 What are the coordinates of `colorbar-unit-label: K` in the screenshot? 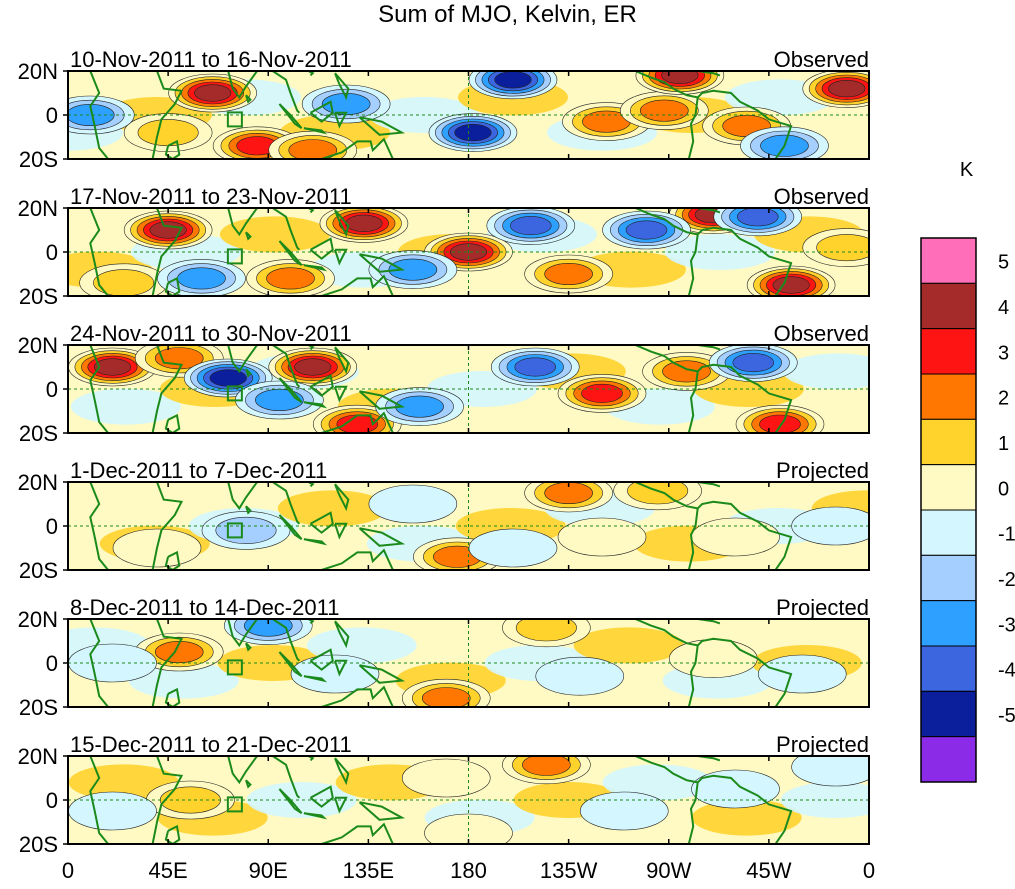 It's located at (967, 170).